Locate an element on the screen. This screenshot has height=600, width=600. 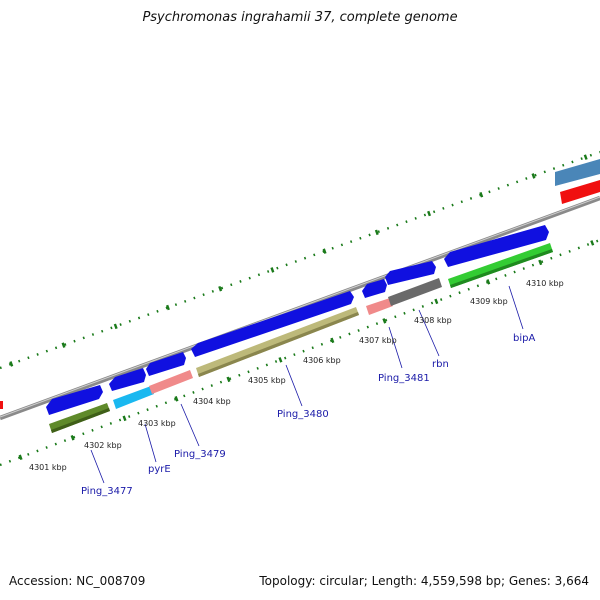
leader-ping3479 is located at coordinates (190, 425).